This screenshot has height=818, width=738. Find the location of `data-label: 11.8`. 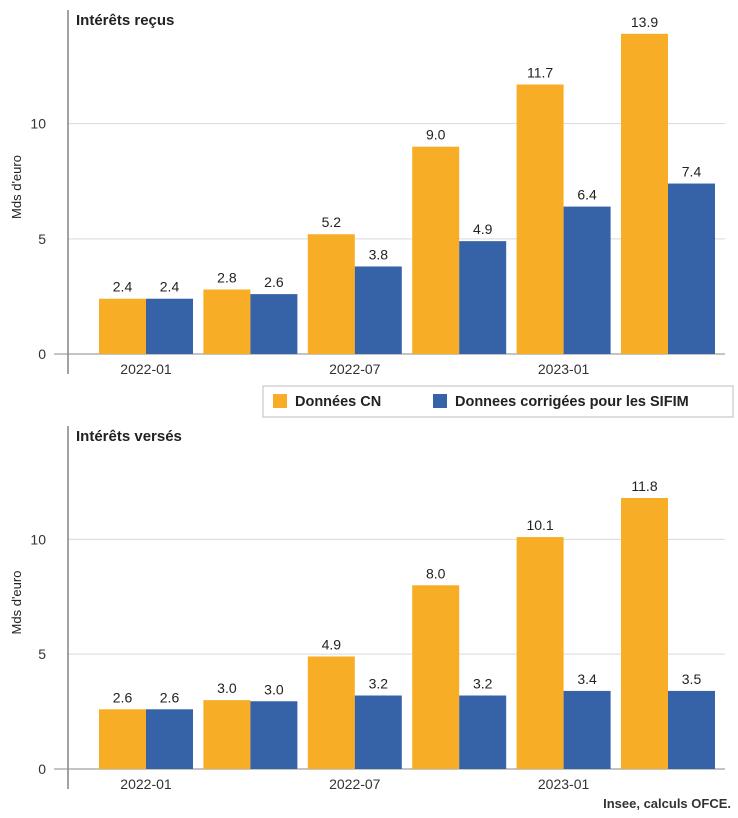

data-label: 11.8 is located at coordinates (644, 486).